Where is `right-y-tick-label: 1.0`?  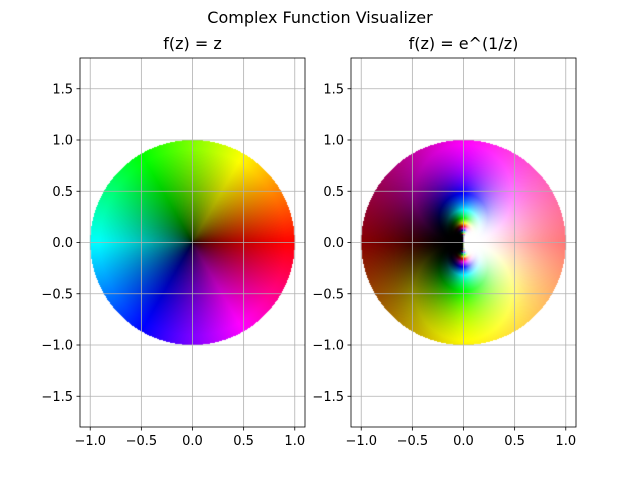
right-y-tick-label: 1.0 is located at coordinates (333, 141).